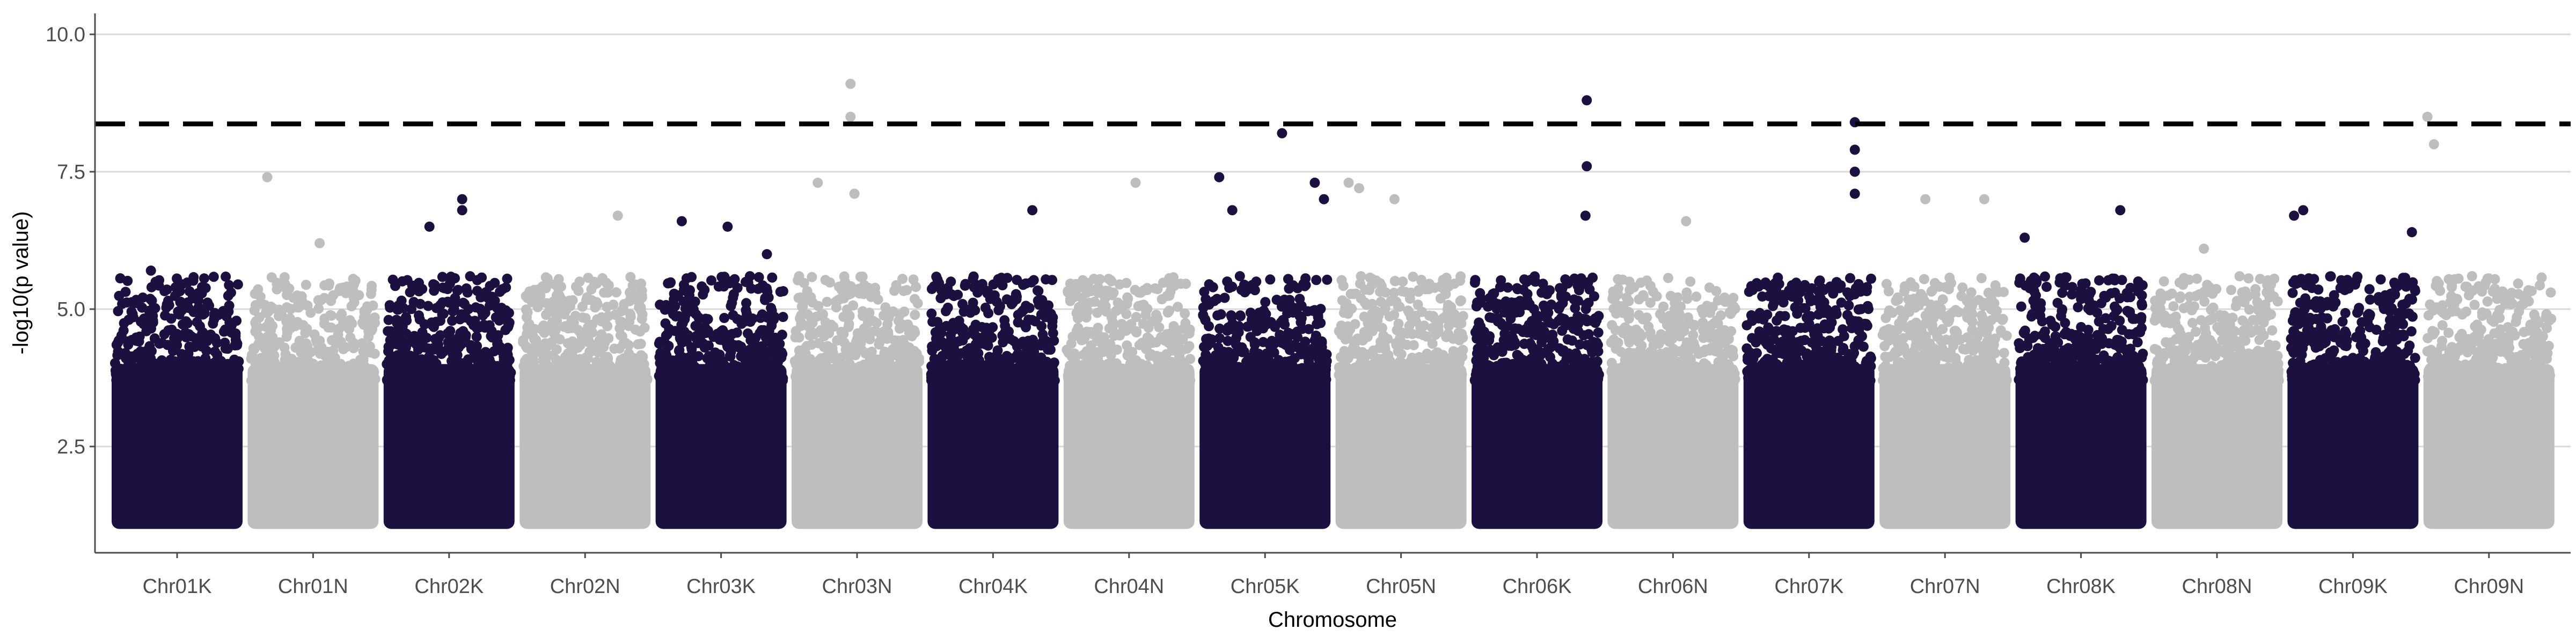  What do you see at coordinates (1265, 446) in the screenshot?
I see `dense-points-chr05k` at bounding box center [1265, 446].